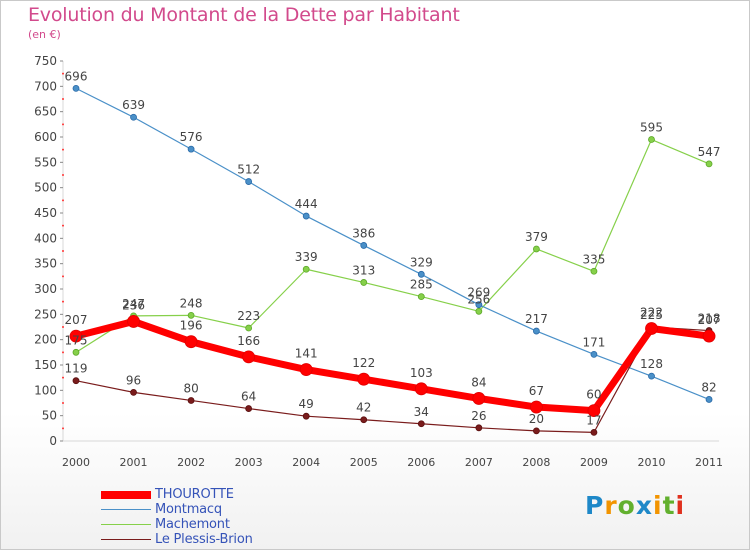 The image size is (750, 551). Describe the element at coordinates (76, 369) in the screenshot. I see `data-label: 119` at that location.